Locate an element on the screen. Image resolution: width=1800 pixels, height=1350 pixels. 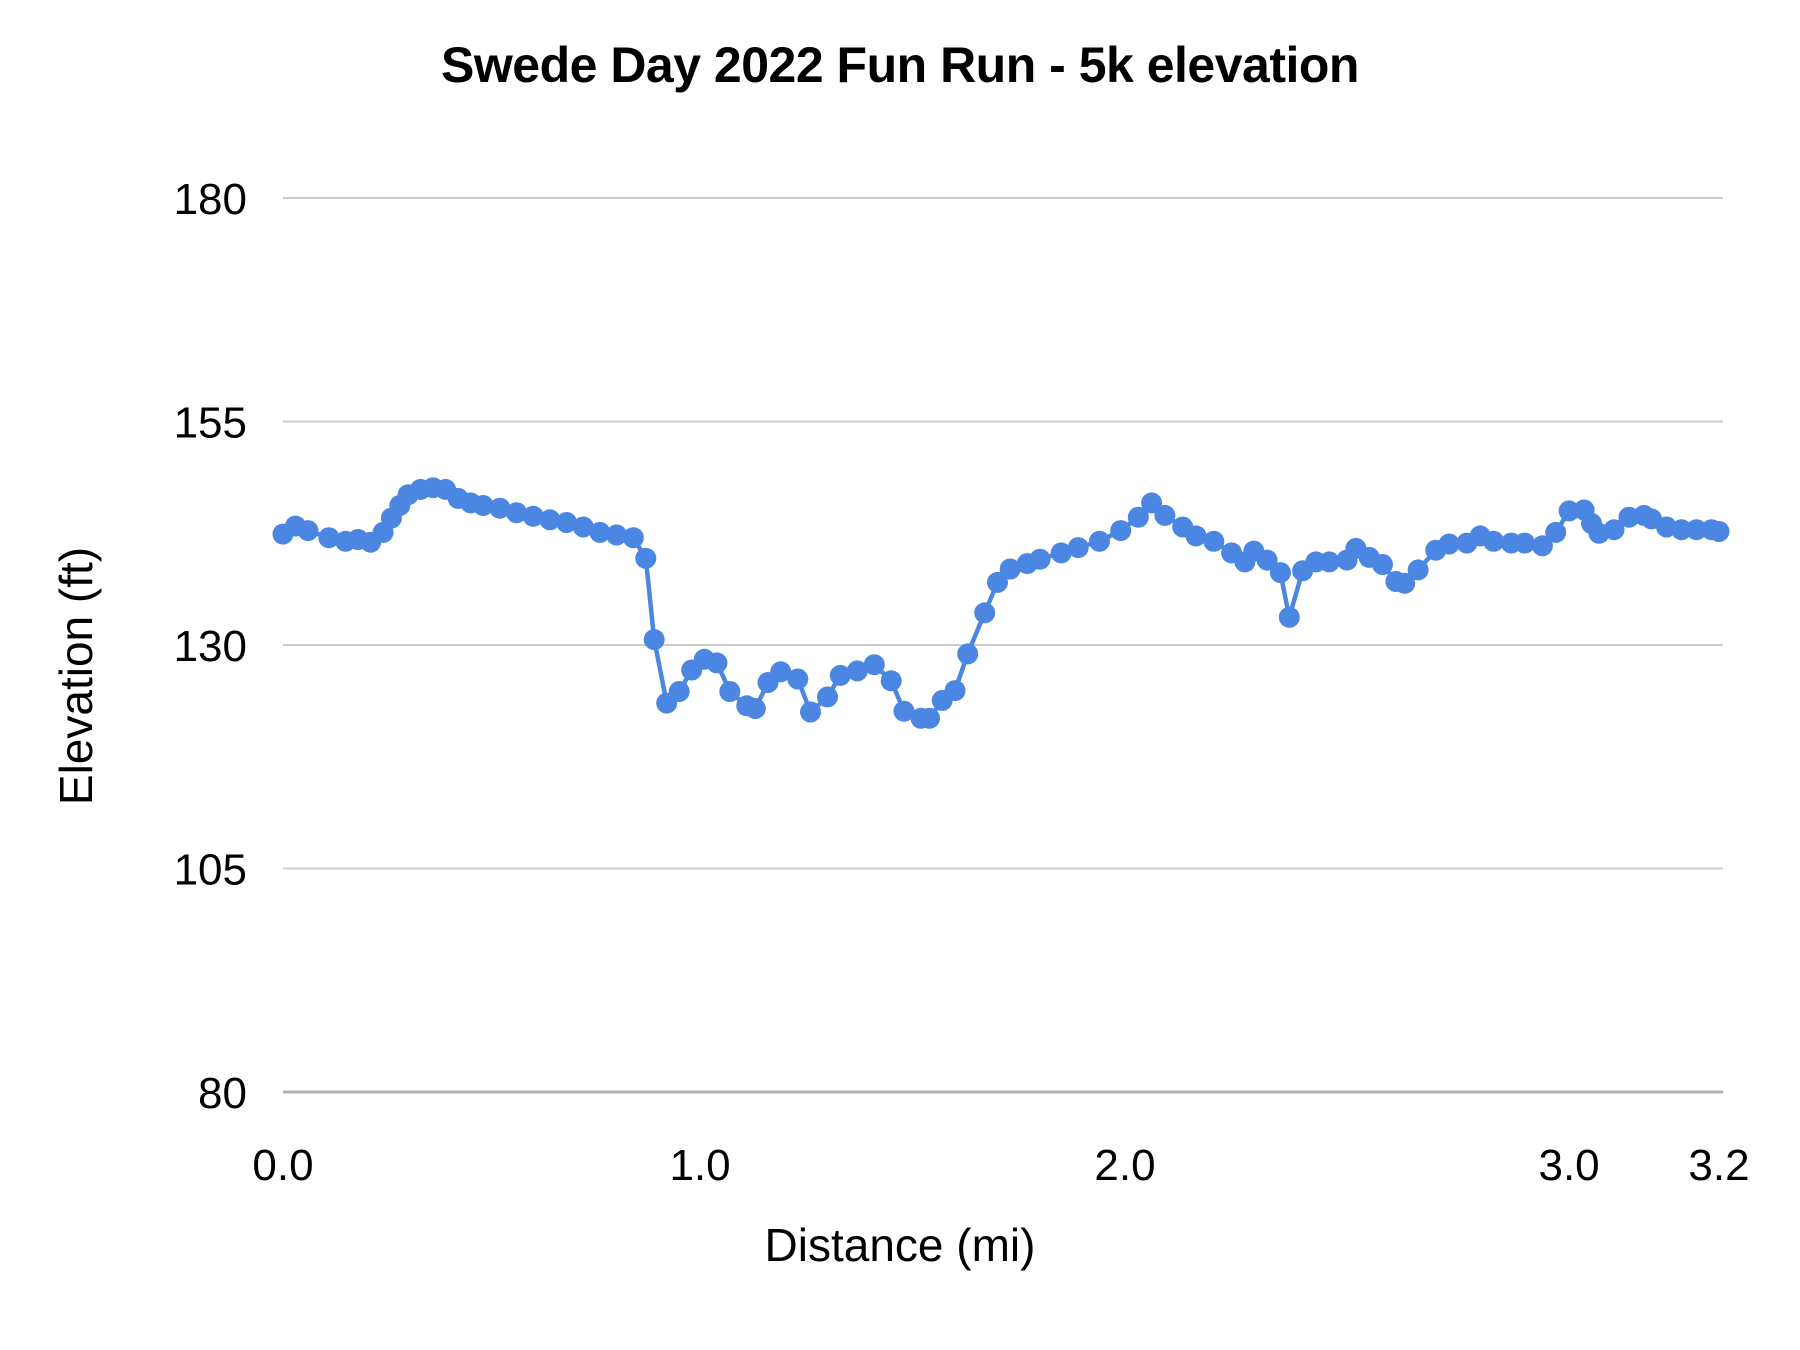
y-tick-label: 155 is located at coordinates (210, 423).